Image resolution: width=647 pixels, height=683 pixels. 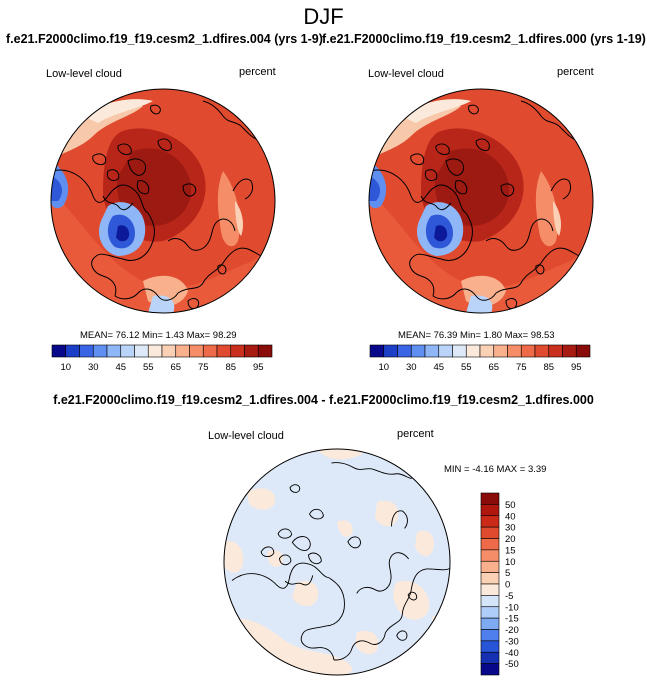 I want to click on panel-left-map-border, so click(x=163, y=201).